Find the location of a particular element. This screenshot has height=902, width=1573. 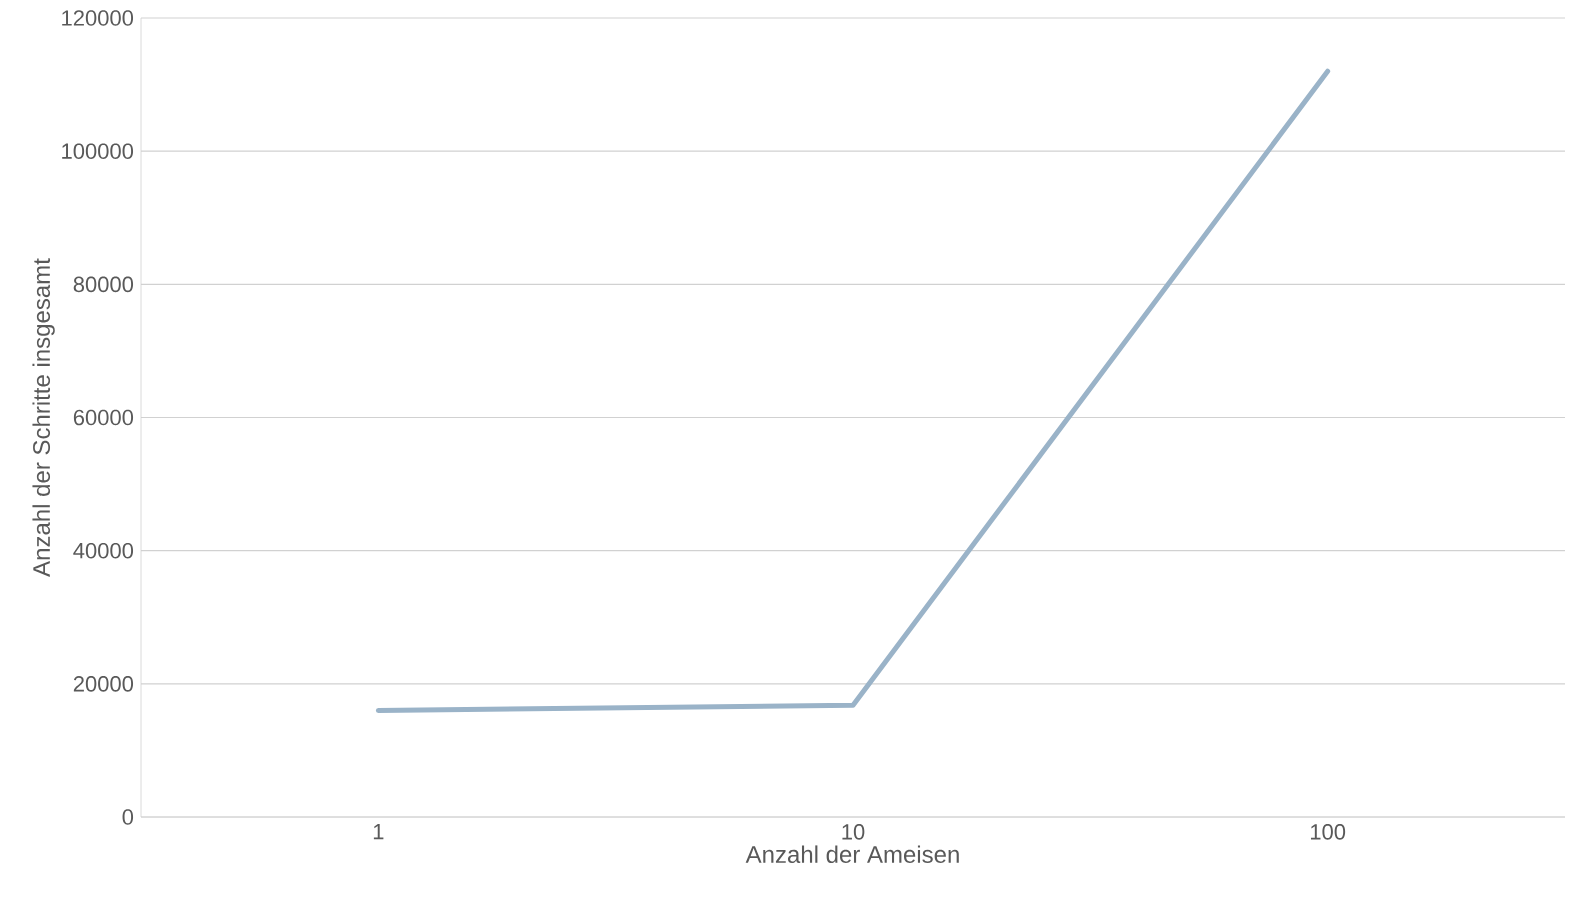

y-tick-label: 20000 is located at coordinates (103, 684).